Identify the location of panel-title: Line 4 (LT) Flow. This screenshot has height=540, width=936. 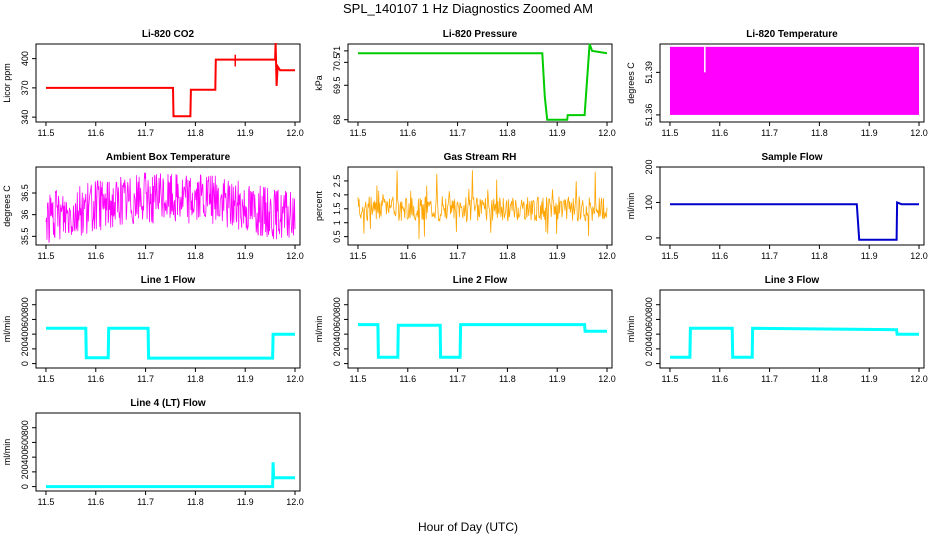
(168, 403).